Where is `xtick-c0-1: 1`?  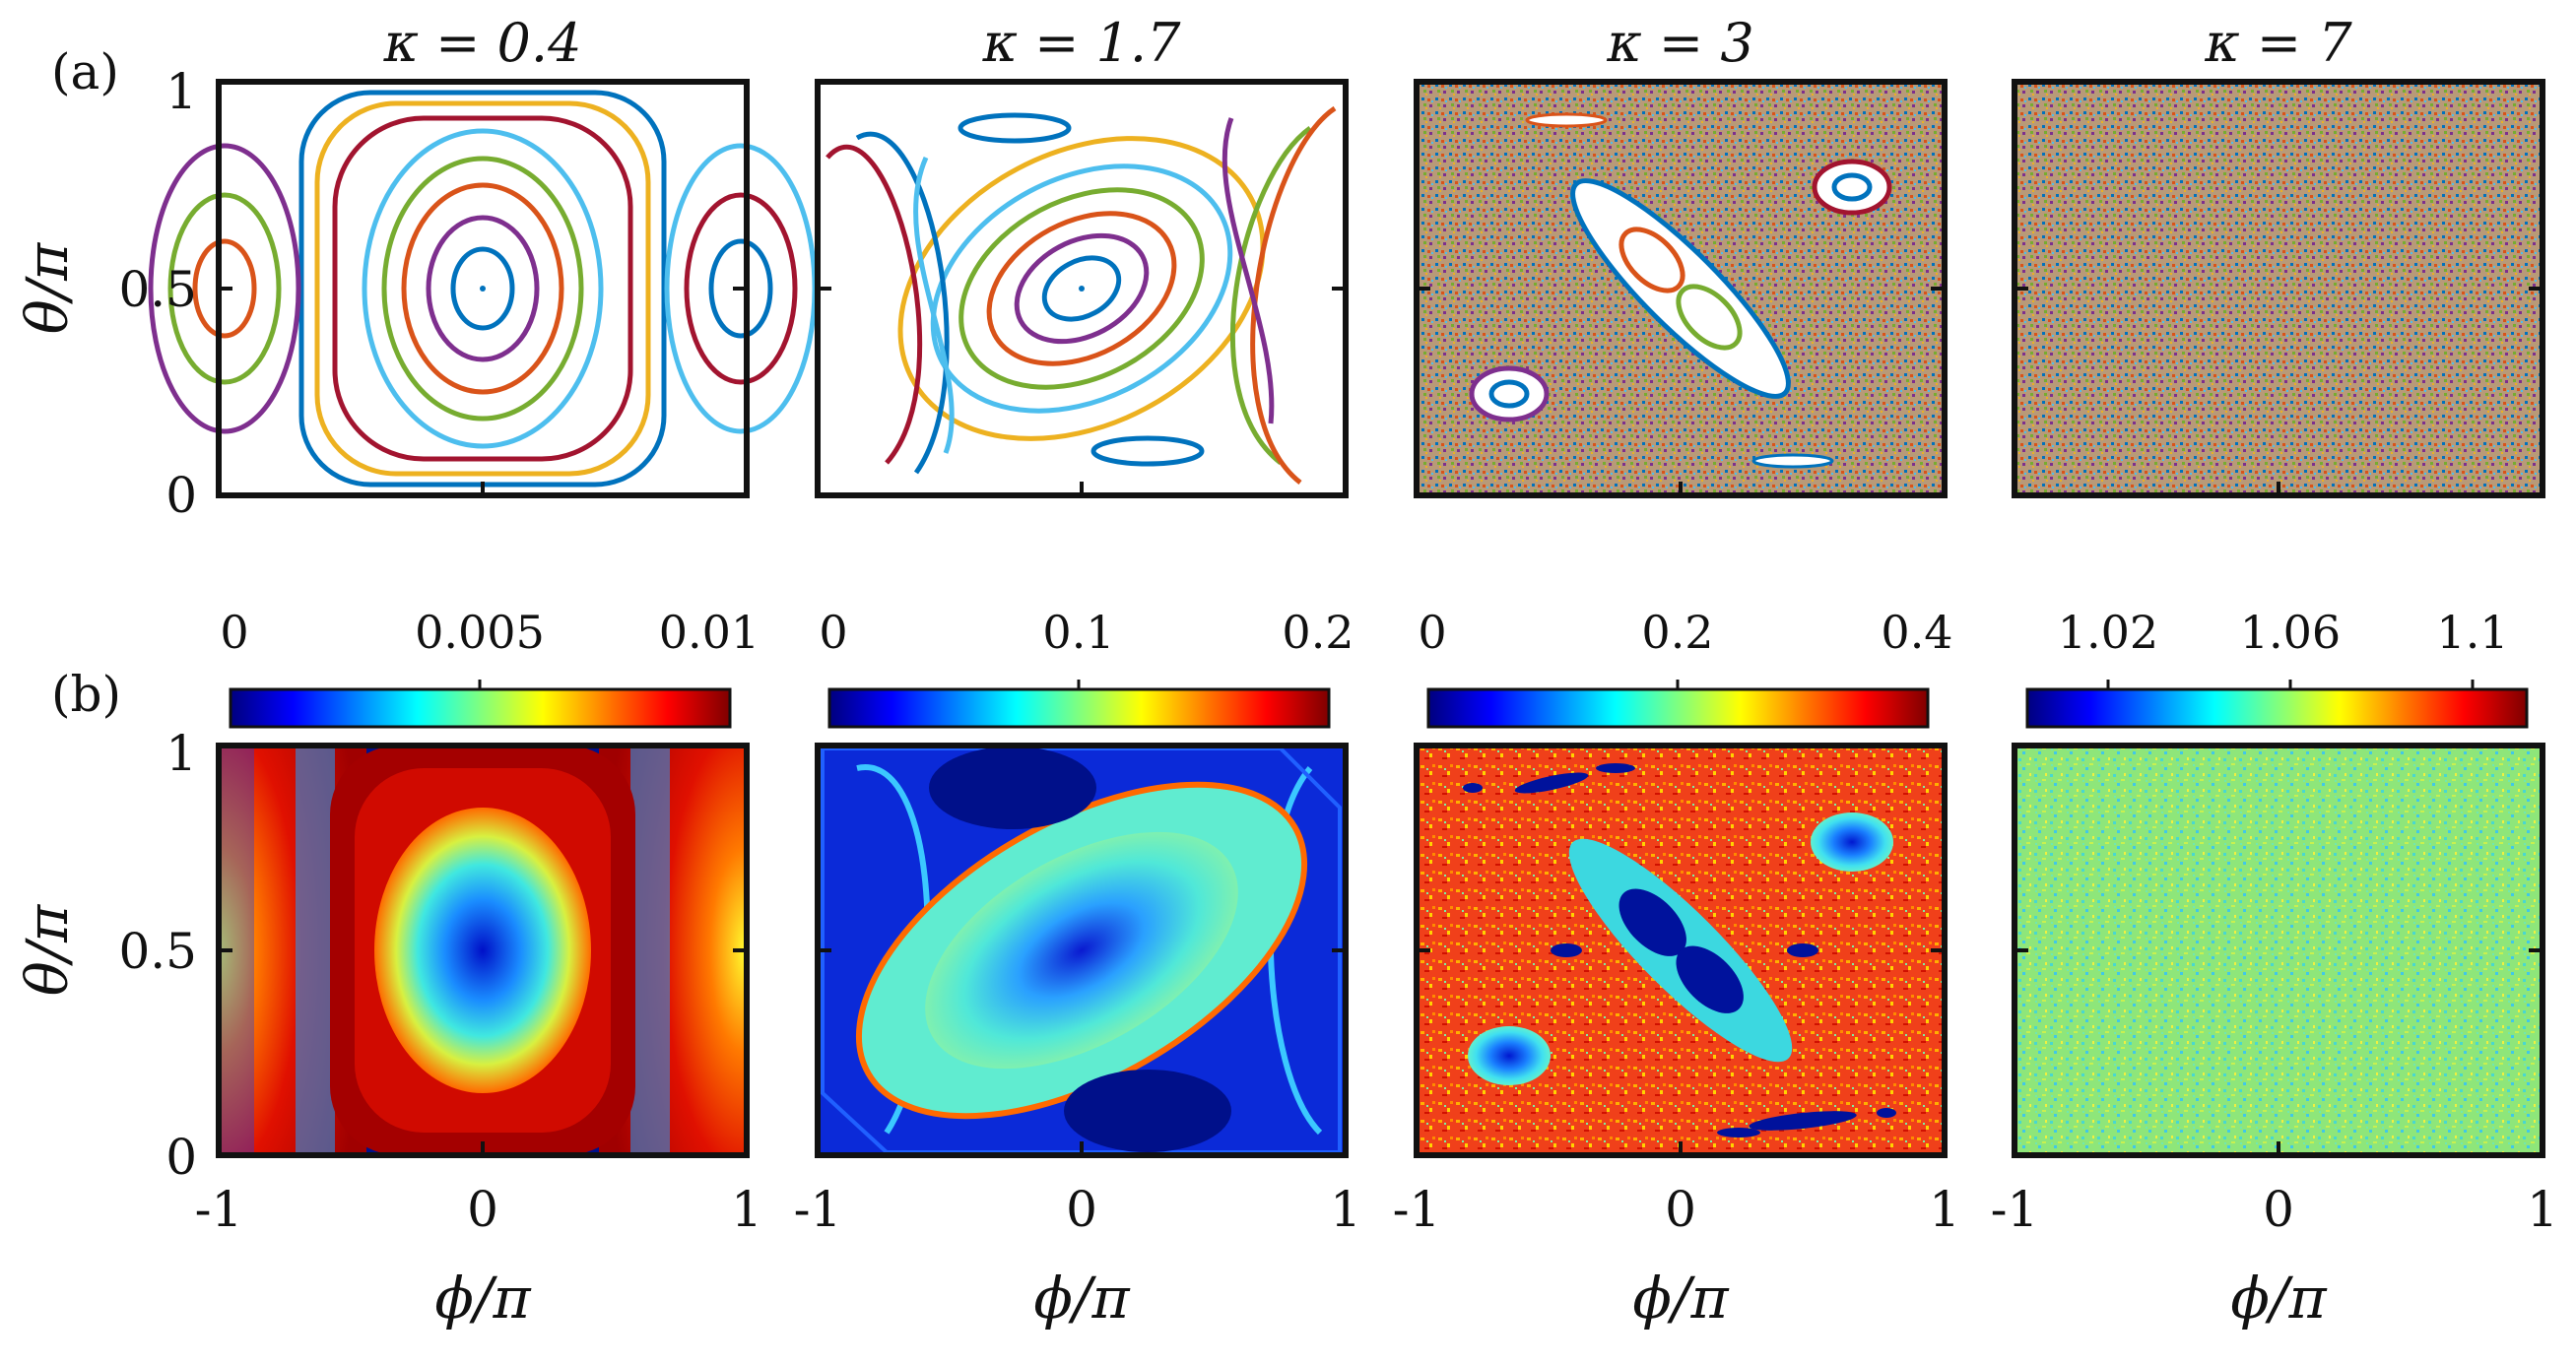 xtick-c0-1: 1 is located at coordinates (747, 1209).